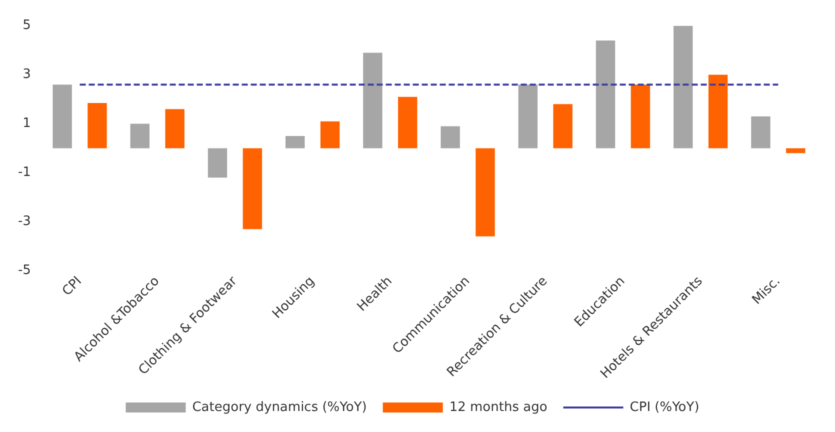 The height and width of the screenshot is (432, 835). Describe the element at coordinates (24, 270) in the screenshot. I see `y-tick-label: -5` at that location.